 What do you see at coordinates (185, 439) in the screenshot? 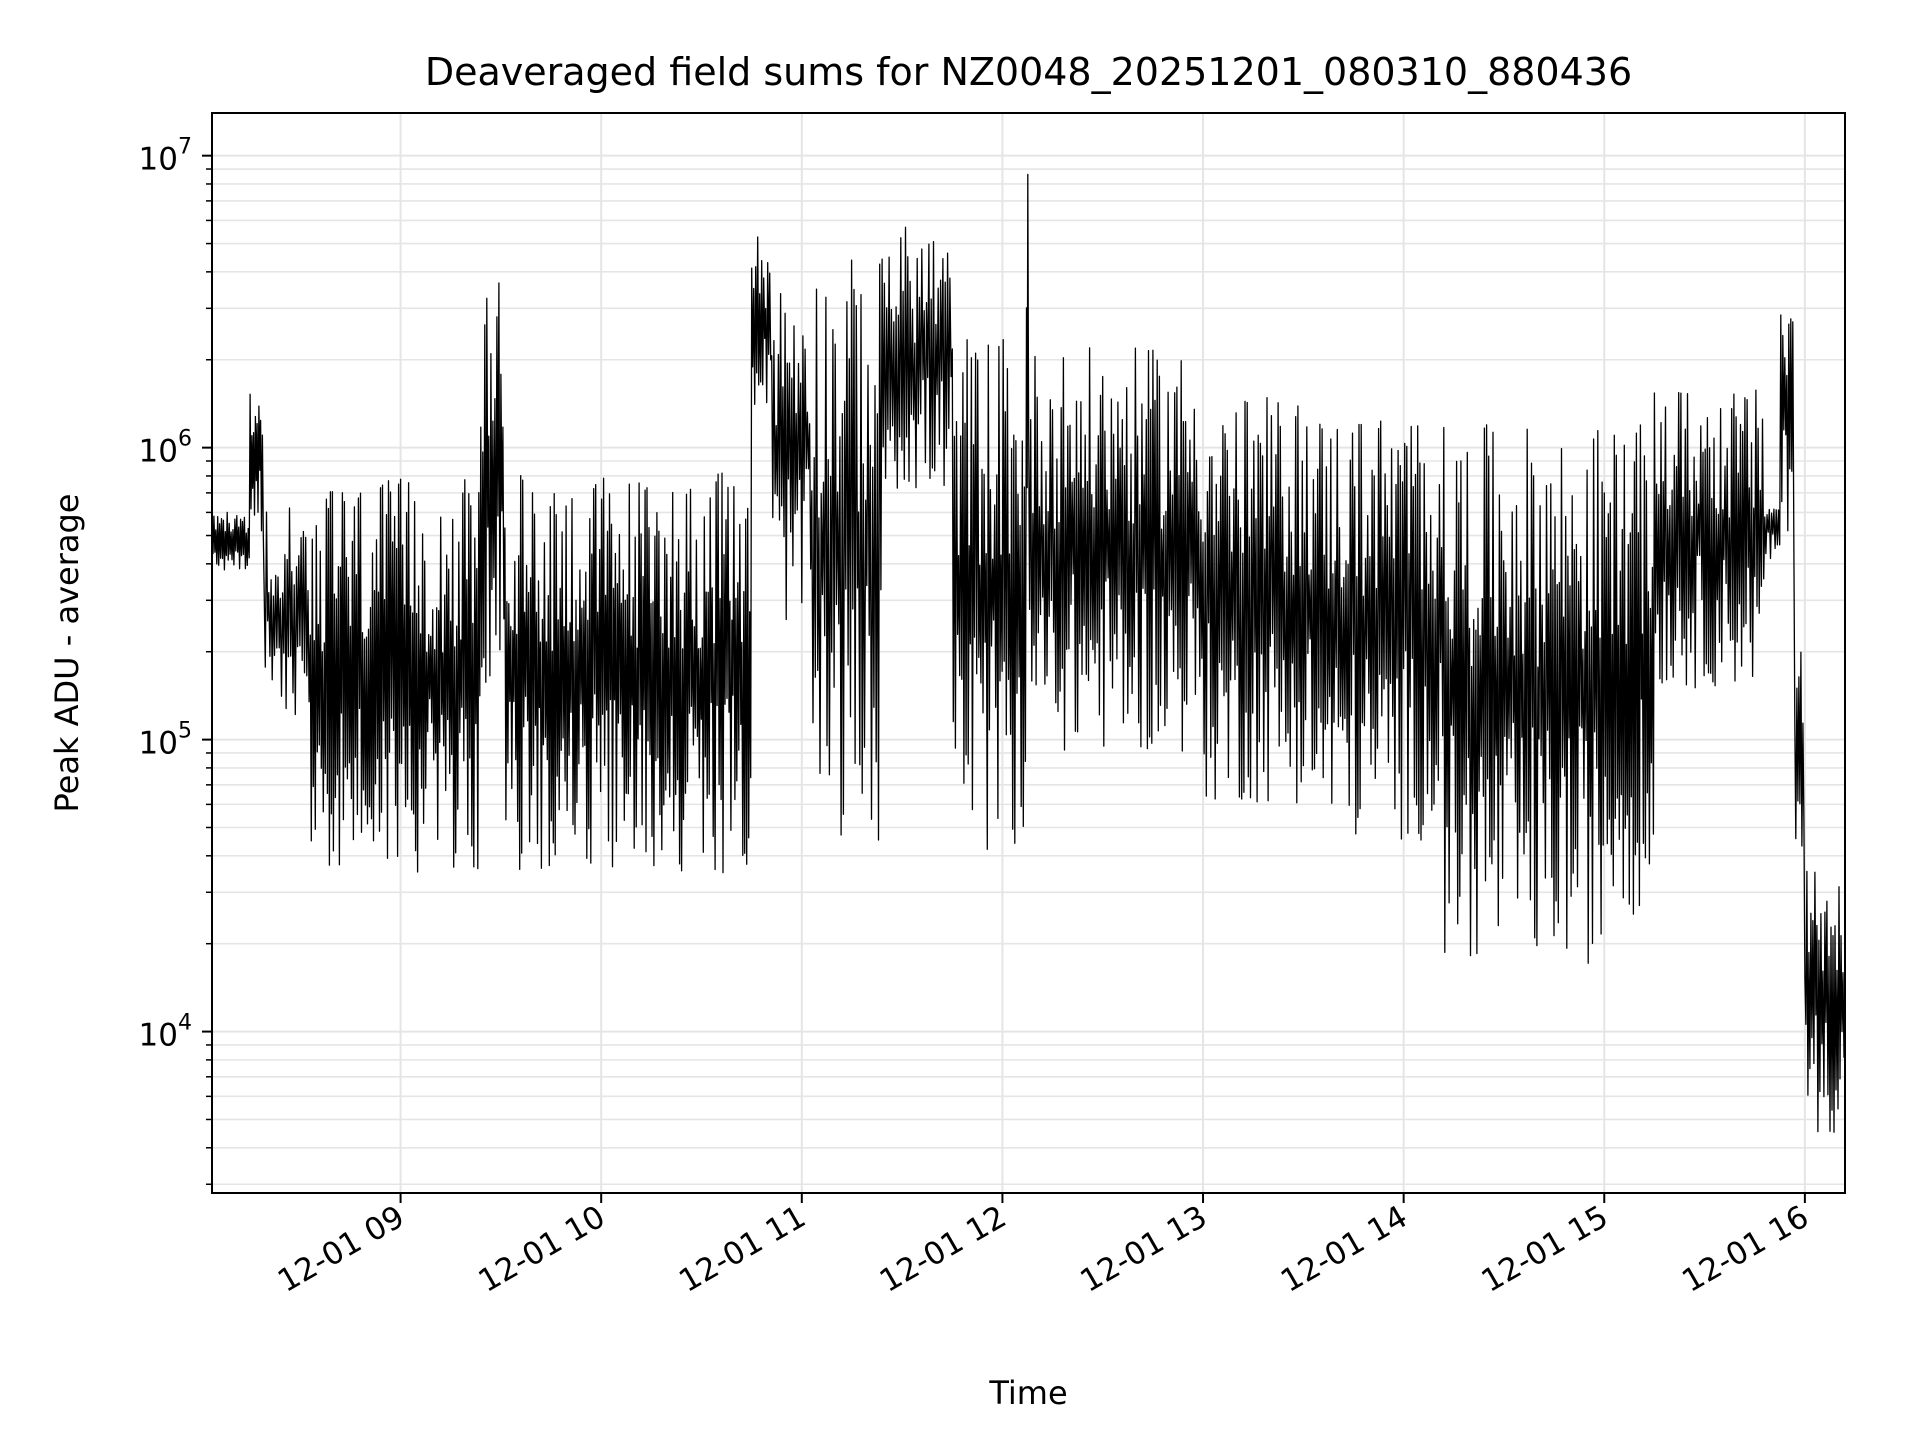
I see `y-tick-exponent: 6` at bounding box center [185, 439].